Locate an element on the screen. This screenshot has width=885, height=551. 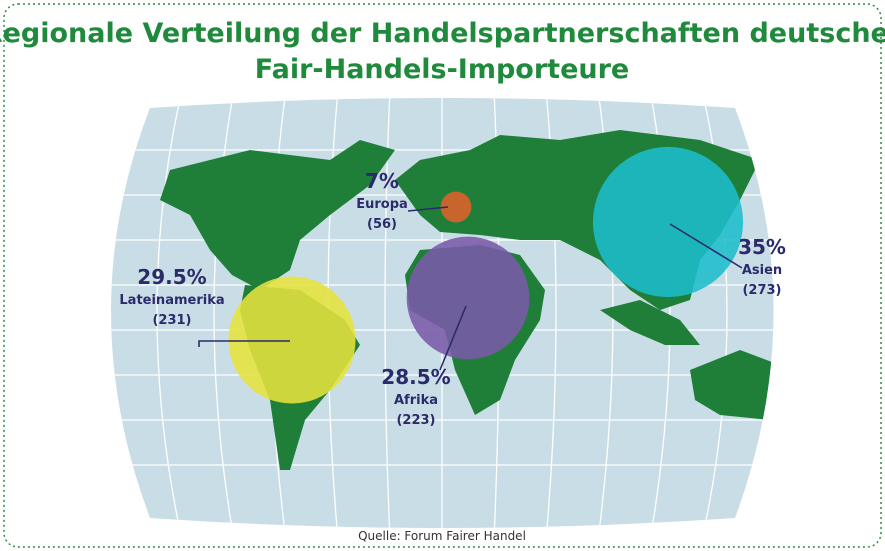
region-name: Europa is located at coordinates (382, 204).